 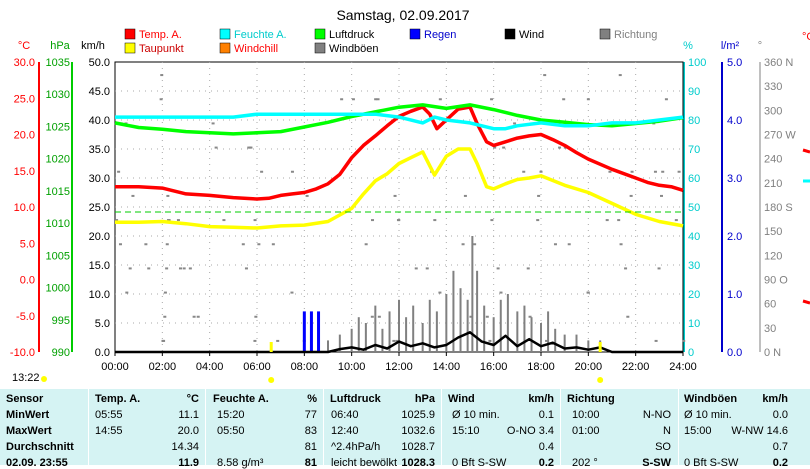 What do you see at coordinates (99, 150) in the screenshot?
I see `axis-tick-label: 35.0` at bounding box center [99, 150].